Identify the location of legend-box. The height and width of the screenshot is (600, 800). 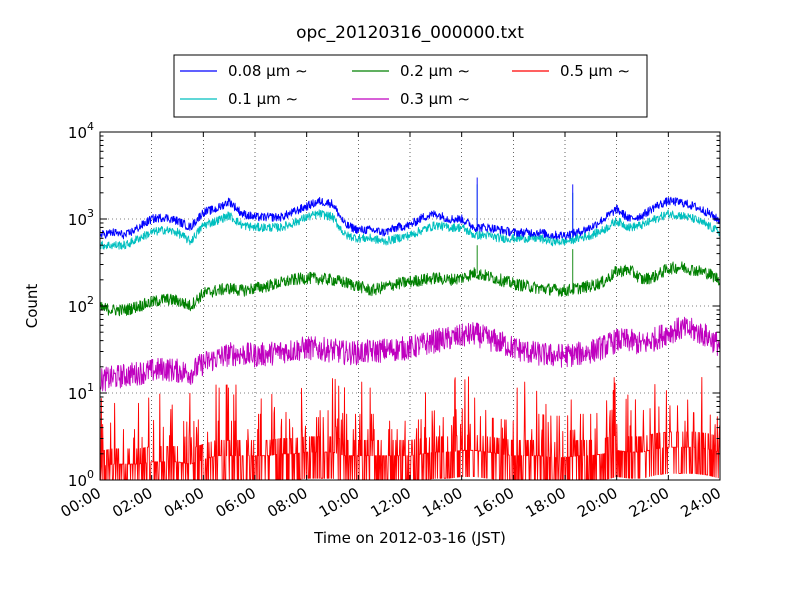
(410, 86).